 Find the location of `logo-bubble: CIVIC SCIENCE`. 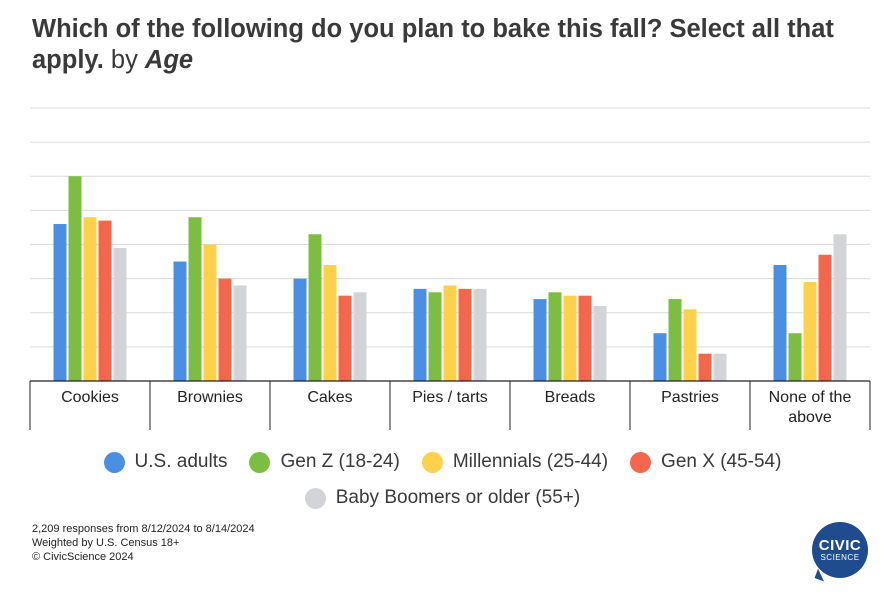

logo-bubble: CIVIC SCIENCE is located at coordinates (840, 550).